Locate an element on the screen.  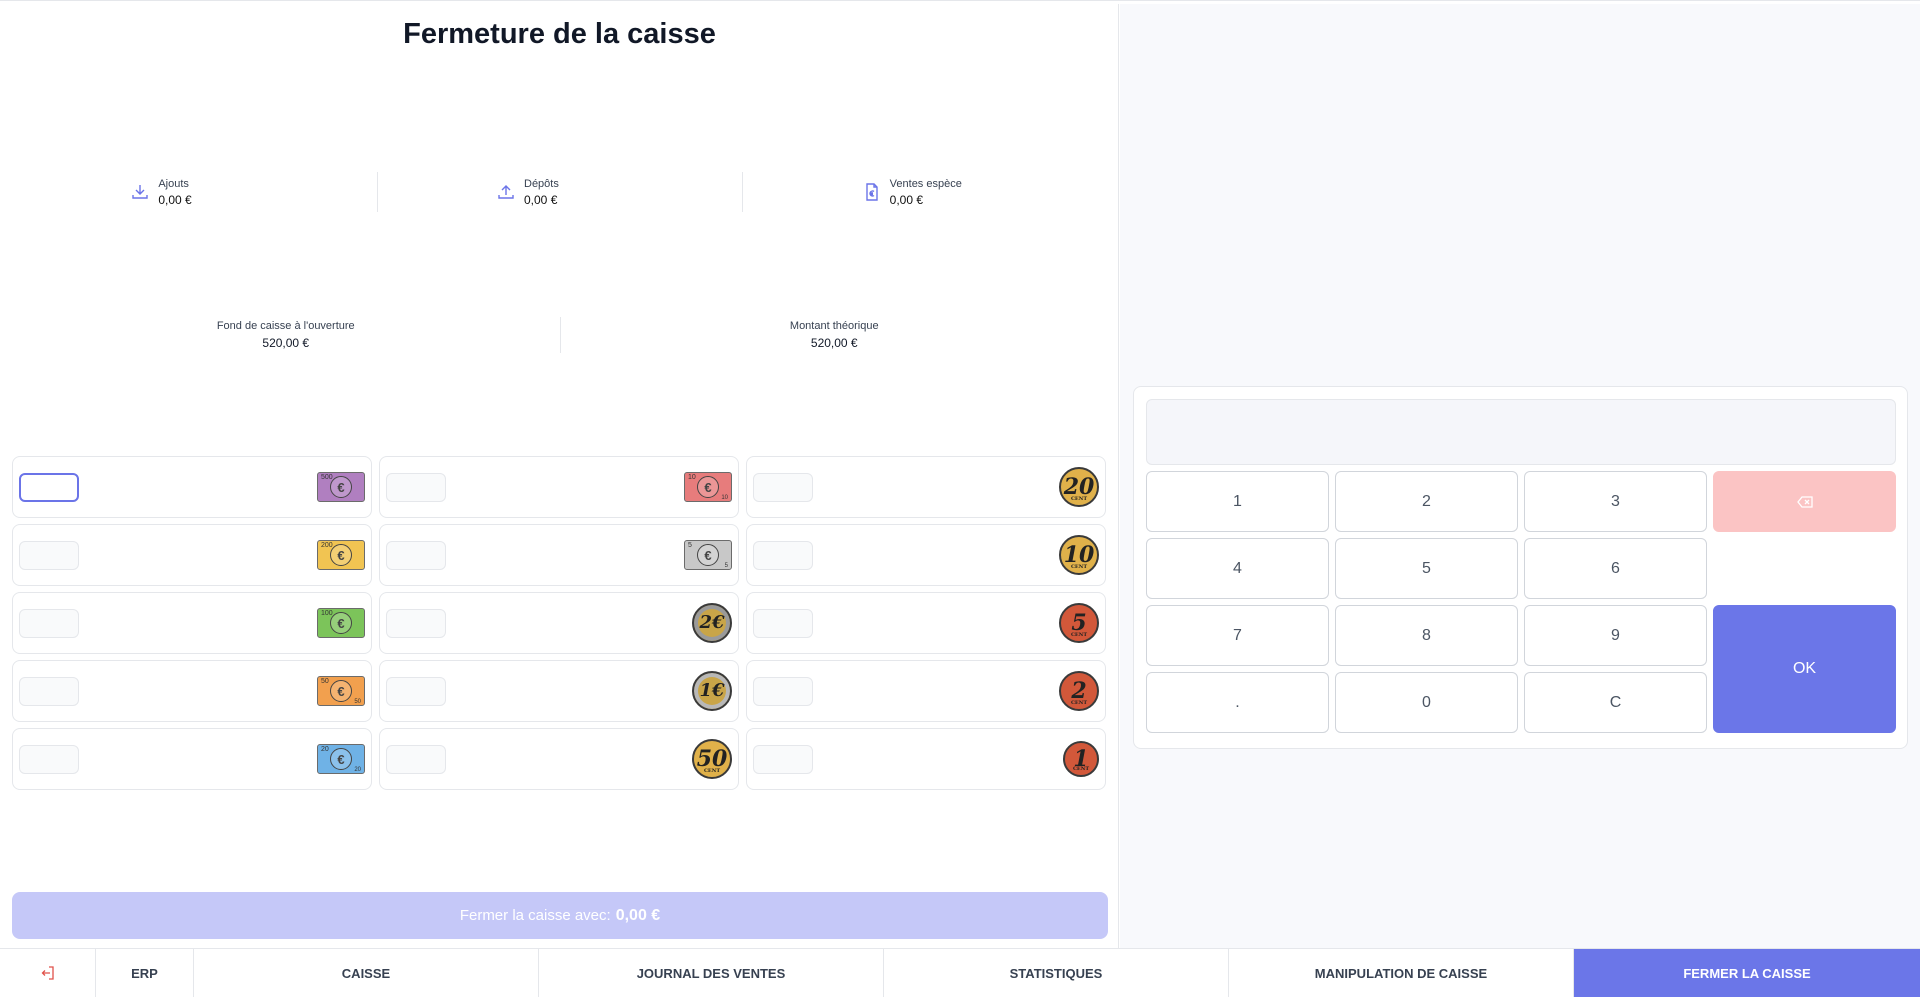
denom-cell-2e: 2€ is located at coordinates (559, 623).